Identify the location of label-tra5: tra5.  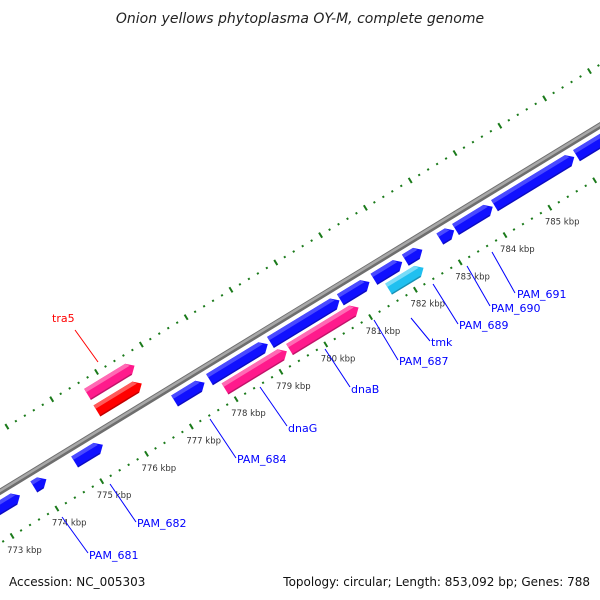
(75, 337).